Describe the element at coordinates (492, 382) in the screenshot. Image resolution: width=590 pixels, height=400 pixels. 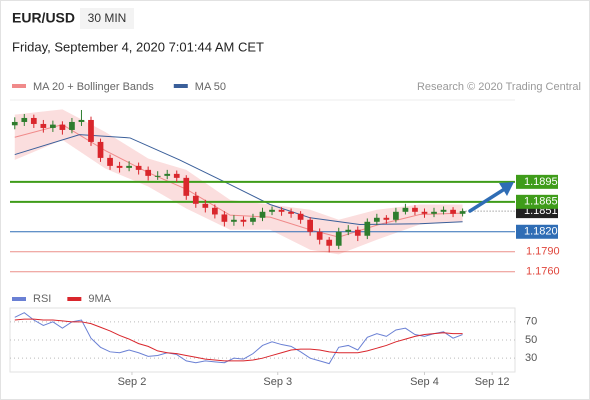
I see `x-tick-label: Sep 12` at that location.